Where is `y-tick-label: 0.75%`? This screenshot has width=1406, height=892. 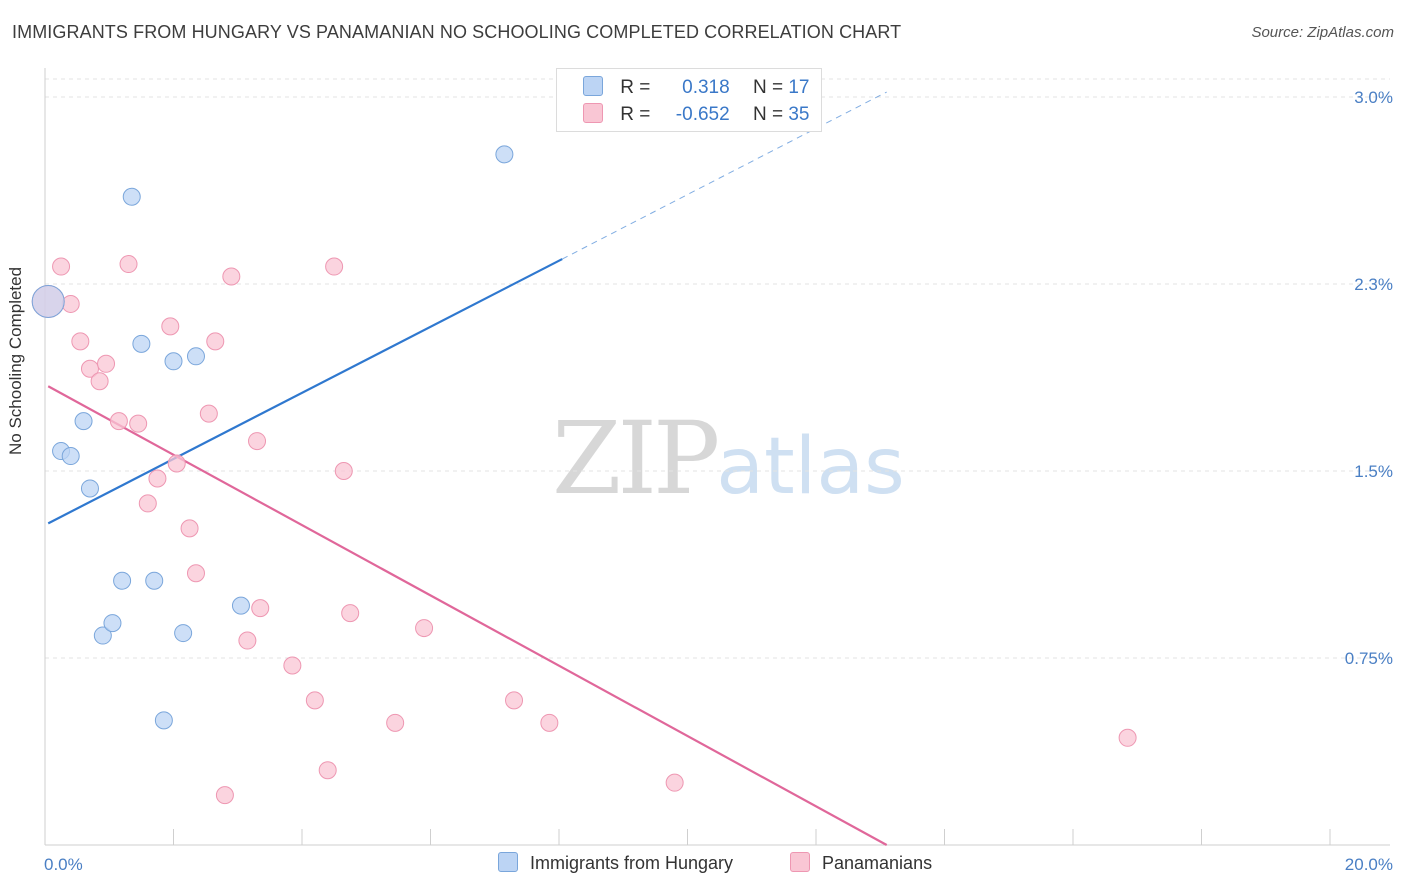
y-tick-label: 0.75% is located at coordinates (1369, 658).